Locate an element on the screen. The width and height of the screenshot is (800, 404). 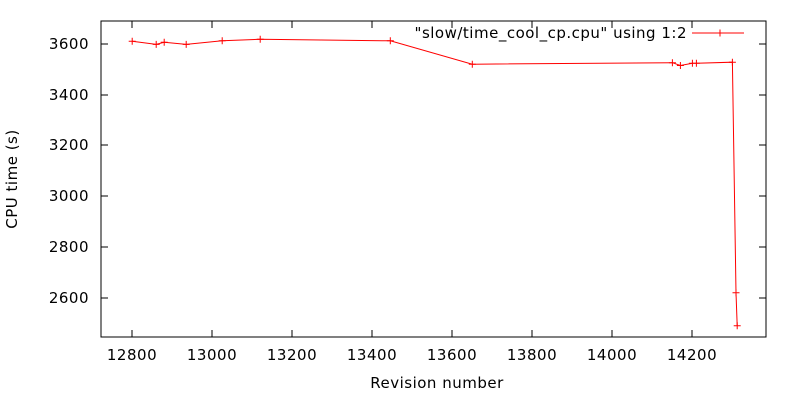
x-tick-label: 13200 is located at coordinates (292, 355).